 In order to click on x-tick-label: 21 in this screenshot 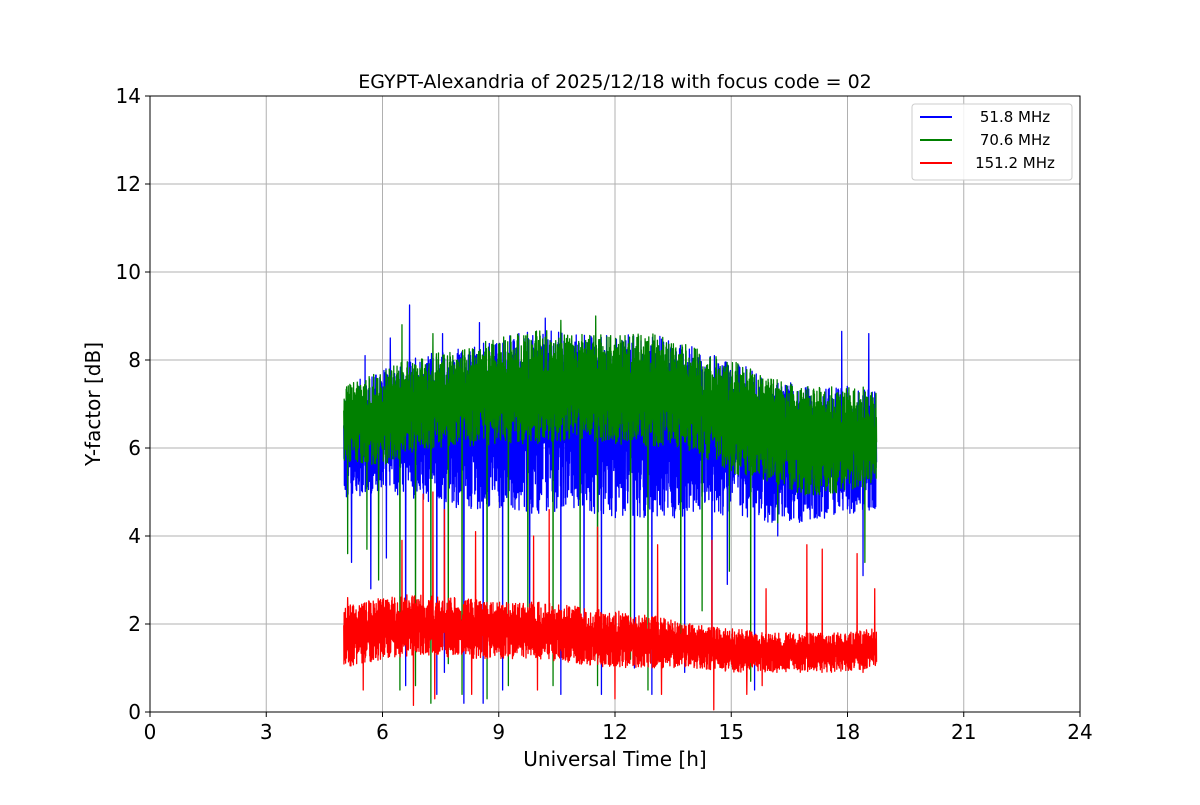, I will do `click(963, 732)`.